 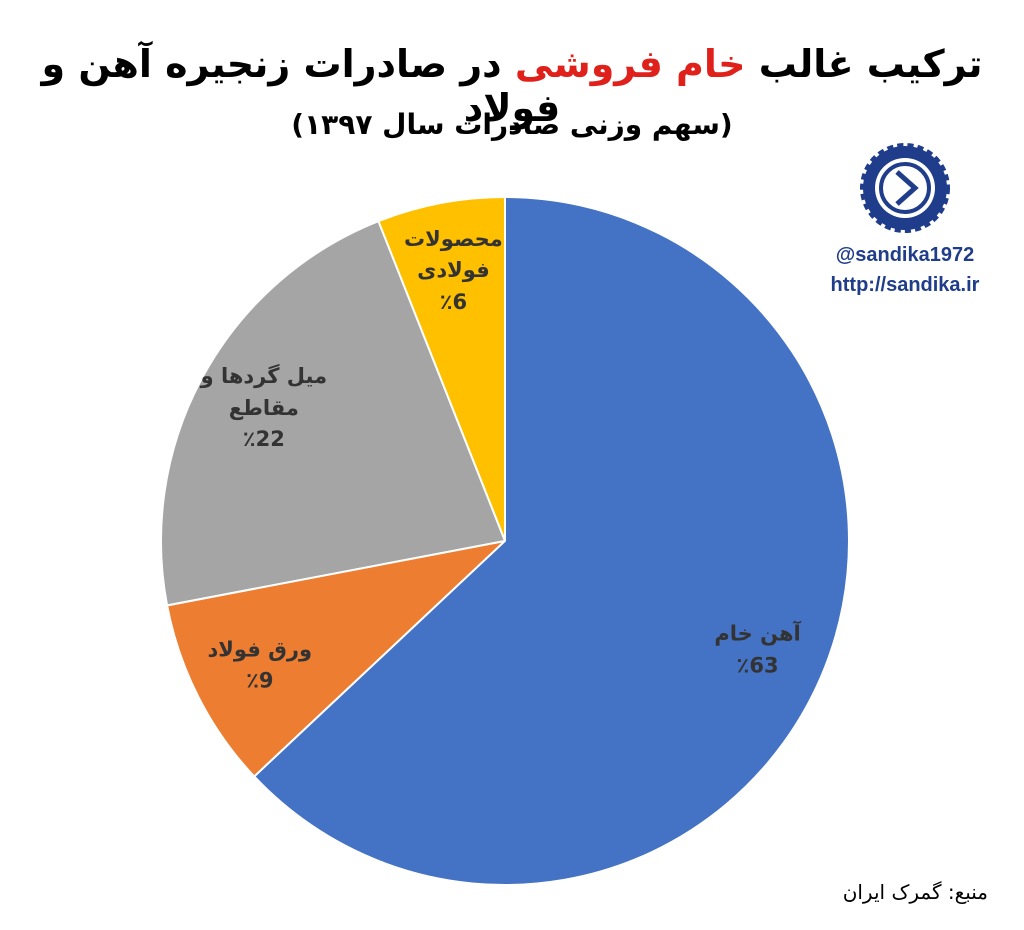 I want to click on value-label: ٪22, so click(x=263, y=439).